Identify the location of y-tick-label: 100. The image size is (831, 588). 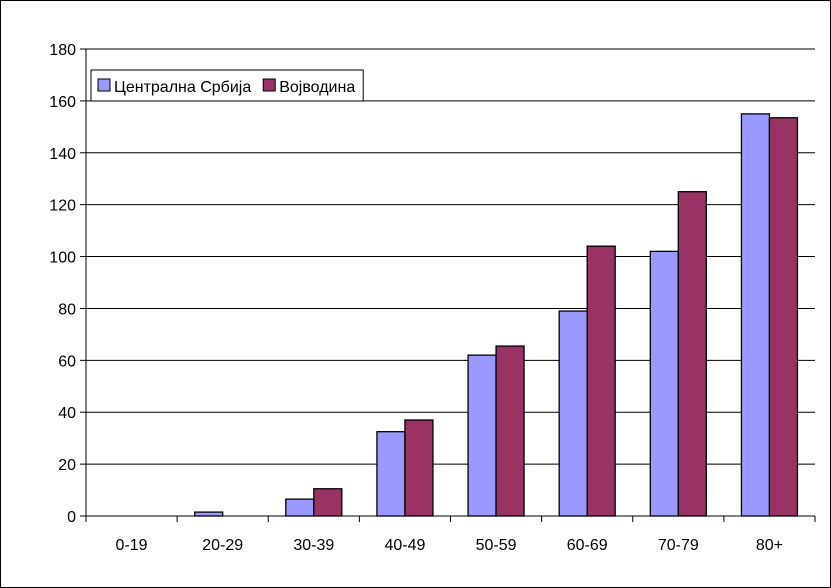
(62, 258).